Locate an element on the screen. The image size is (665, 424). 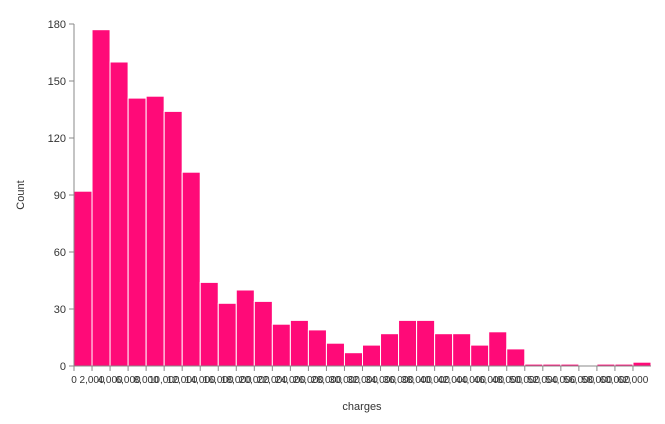
x-tick-label: 0 is located at coordinates (74, 380).